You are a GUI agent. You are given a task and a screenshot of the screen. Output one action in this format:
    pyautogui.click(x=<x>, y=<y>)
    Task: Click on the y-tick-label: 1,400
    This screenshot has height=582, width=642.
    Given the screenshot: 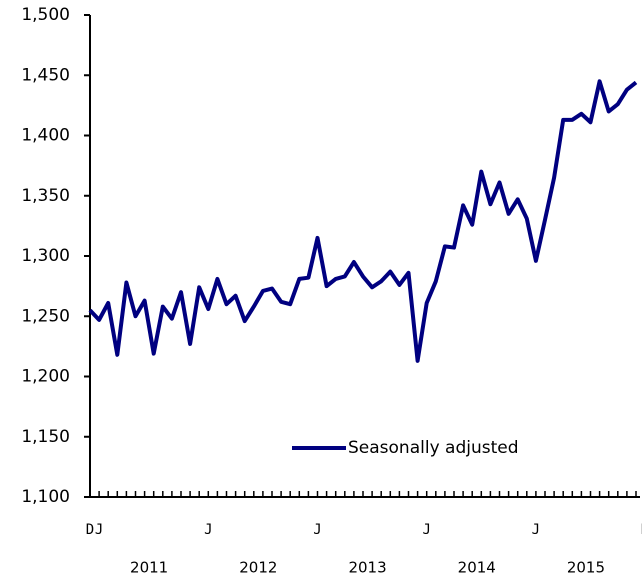 What is the action you would take?
    pyautogui.click(x=45, y=136)
    